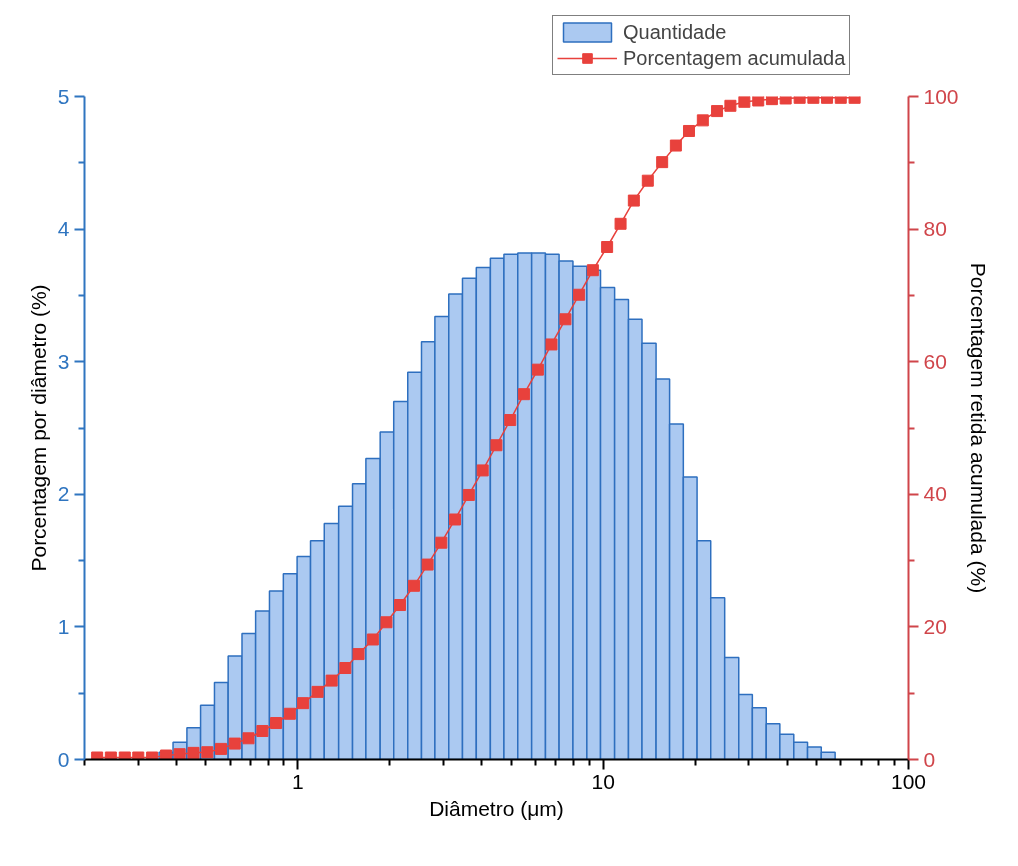  Describe the element at coordinates (298, 781) in the screenshot. I see `x-tick-label: 1` at that location.